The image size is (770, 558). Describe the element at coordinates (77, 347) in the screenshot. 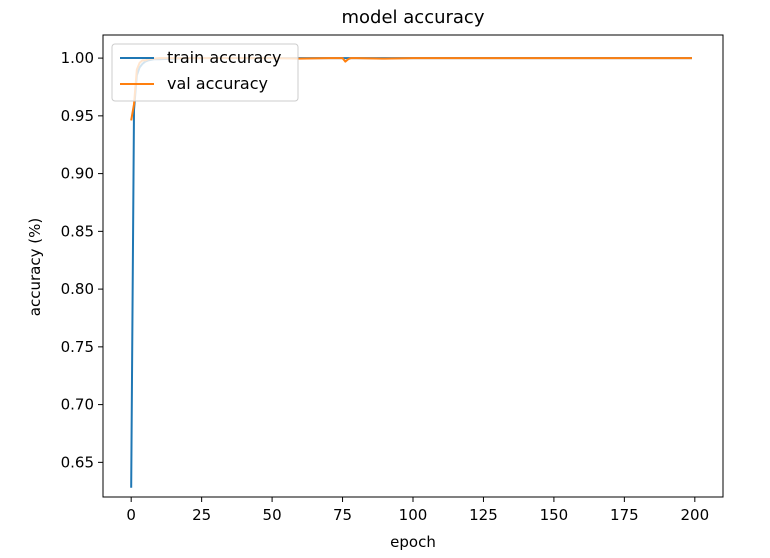

I see `y-tick-label: 0.75` at that location.